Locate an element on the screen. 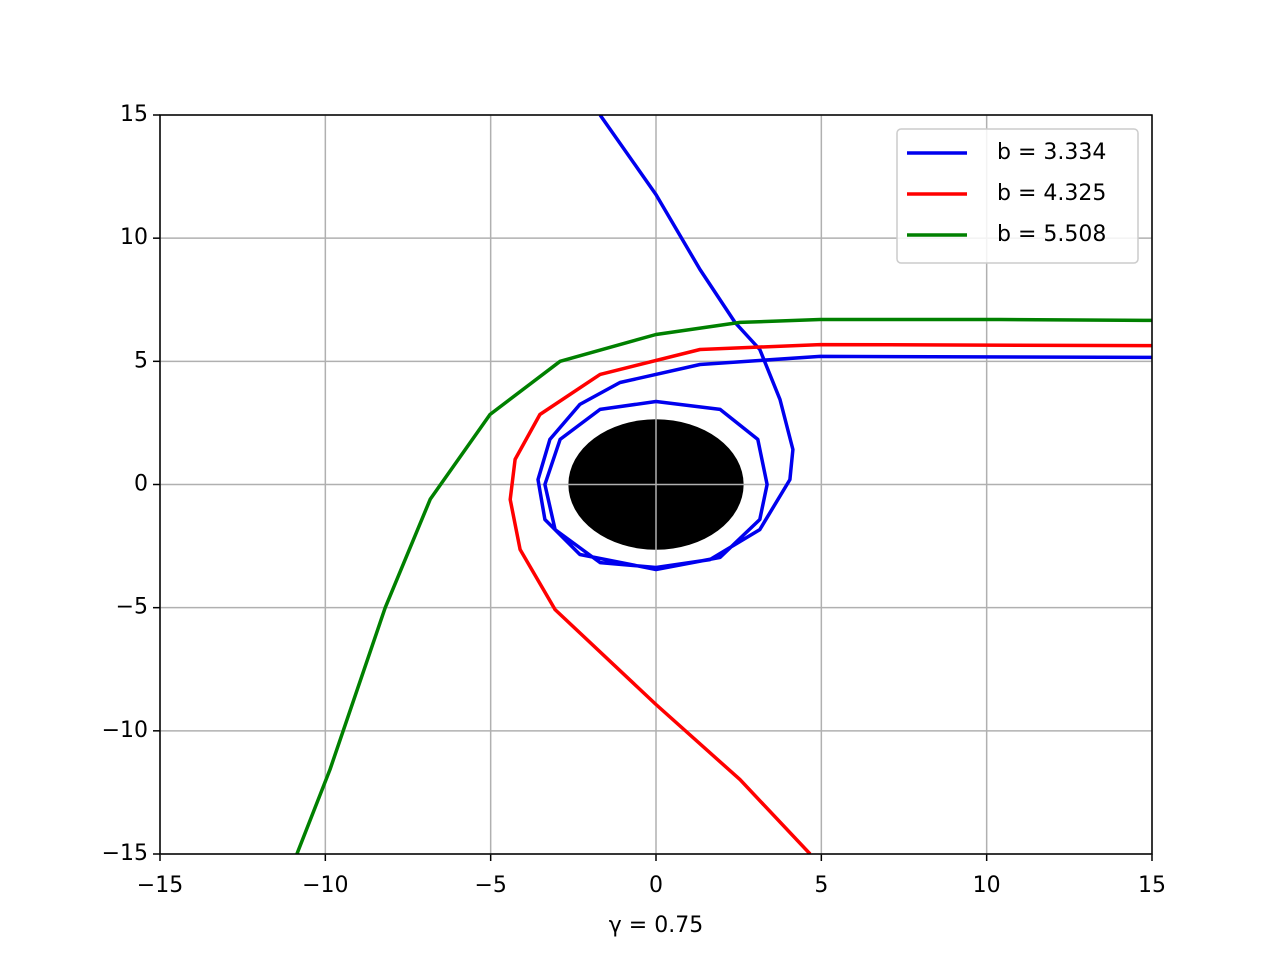 This screenshot has width=1280, height=960. legend-label: b = 4.325 is located at coordinates (1051, 193).